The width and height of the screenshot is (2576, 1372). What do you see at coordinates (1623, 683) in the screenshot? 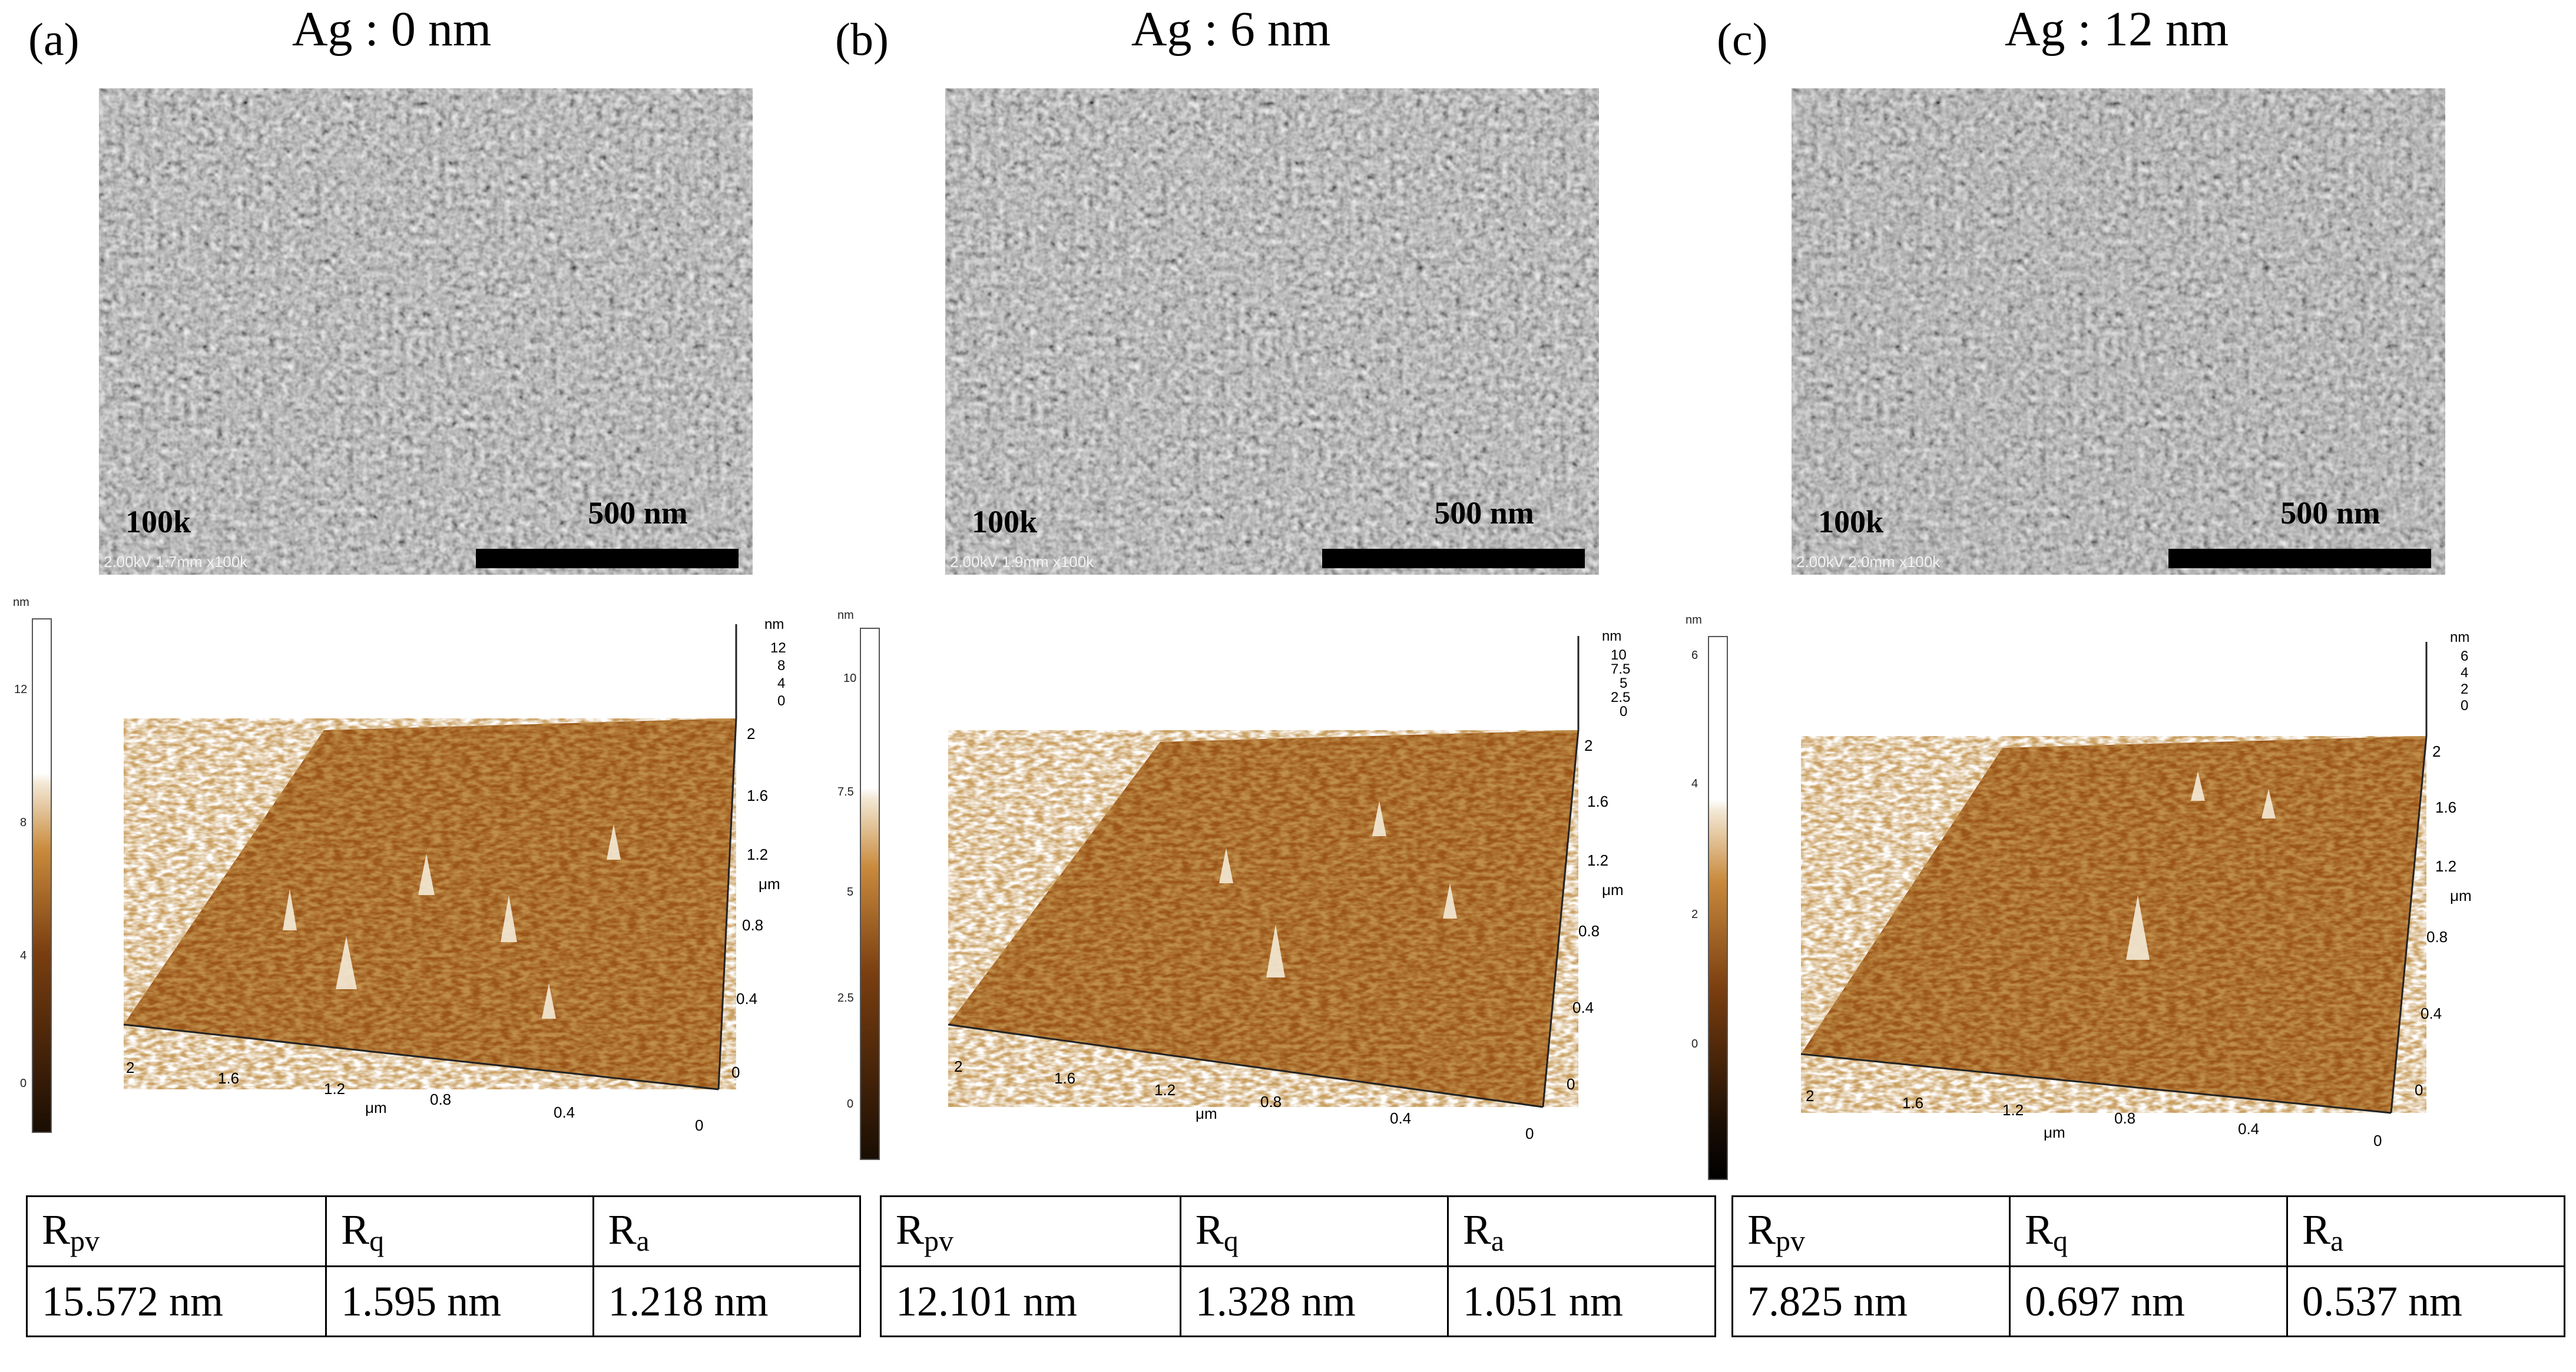
I see `afm-z-tick: 5` at bounding box center [1623, 683].